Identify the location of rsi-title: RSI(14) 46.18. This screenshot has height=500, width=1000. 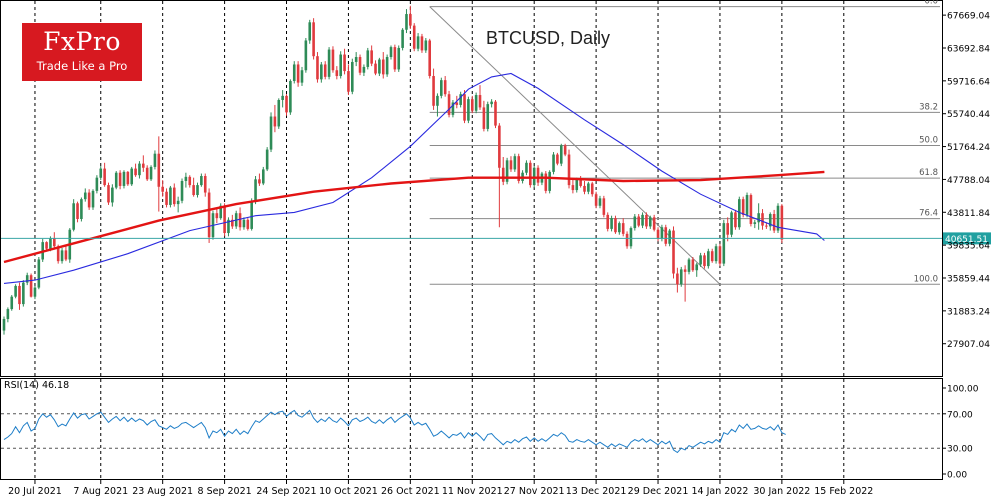
(37, 385).